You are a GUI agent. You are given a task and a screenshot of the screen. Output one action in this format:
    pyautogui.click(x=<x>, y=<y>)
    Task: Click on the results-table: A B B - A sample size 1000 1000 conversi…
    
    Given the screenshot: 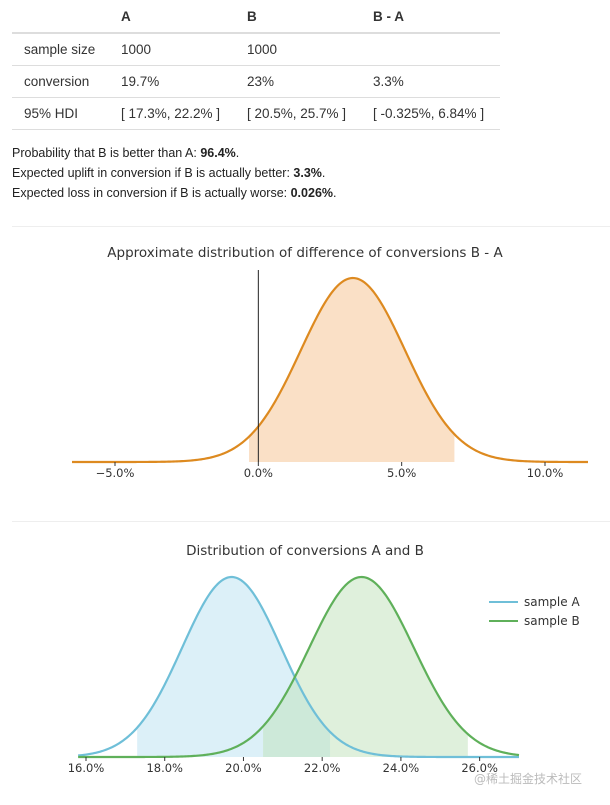 What is the action you would take?
    pyautogui.click(x=256, y=65)
    